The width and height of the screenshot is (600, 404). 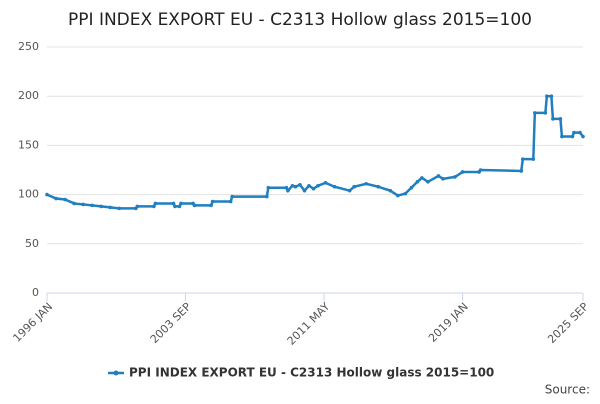 I want to click on y-tick-label: 50, so click(x=32, y=243).